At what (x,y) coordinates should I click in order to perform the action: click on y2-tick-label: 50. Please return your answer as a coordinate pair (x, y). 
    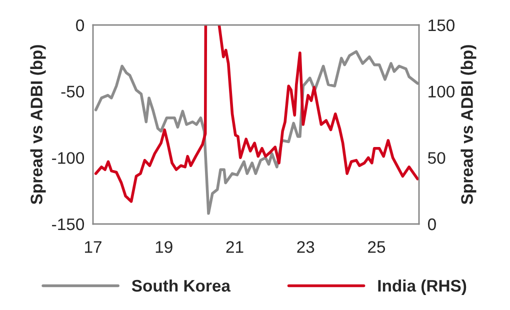
    Looking at the image, I should click on (437, 158).